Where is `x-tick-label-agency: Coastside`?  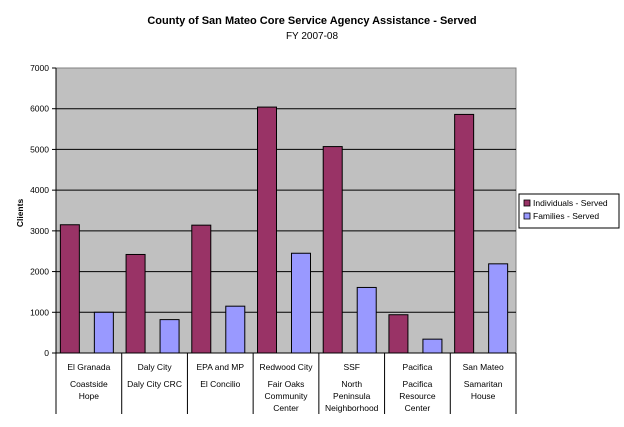 x-tick-label-agency: Coastside is located at coordinates (89, 384).